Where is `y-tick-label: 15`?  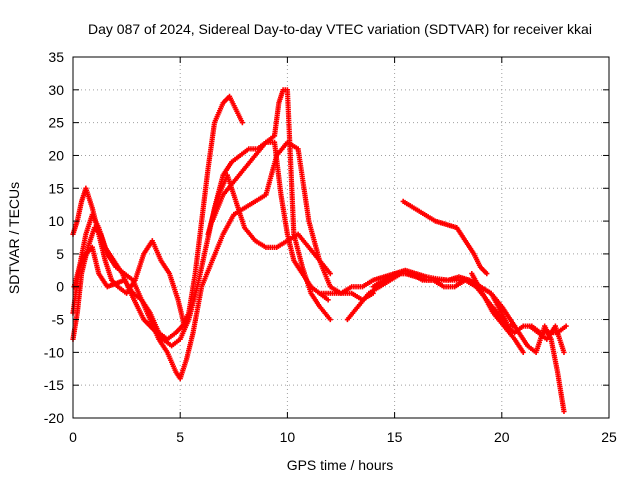 y-tick-label: 15 is located at coordinates (56, 188).